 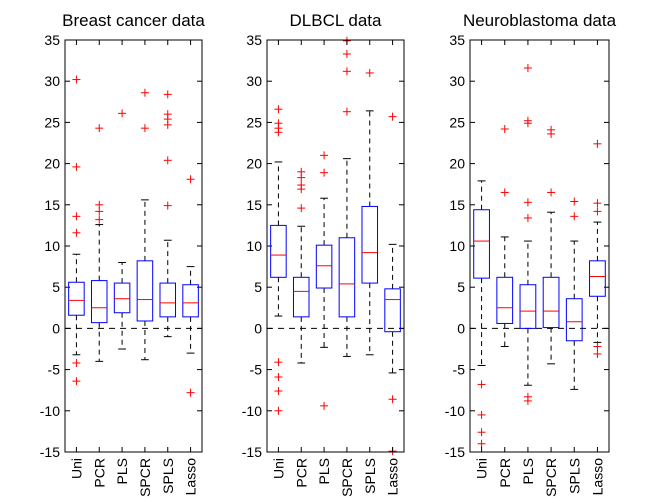 What do you see at coordinates (278, 468) in the screenshot?
I see `x-category-label: Uni` at bounding box center [278, 468].